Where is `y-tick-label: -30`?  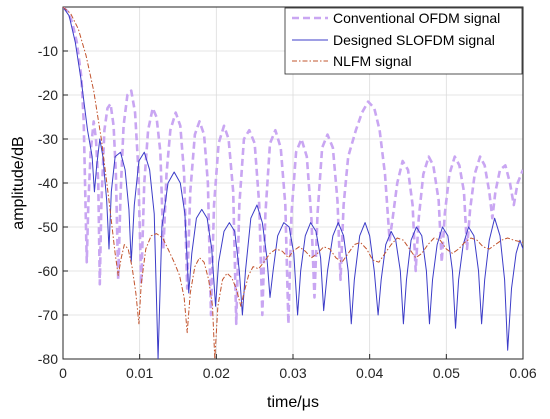
y-tick-label: -30 is located at coordinates (48, 139).